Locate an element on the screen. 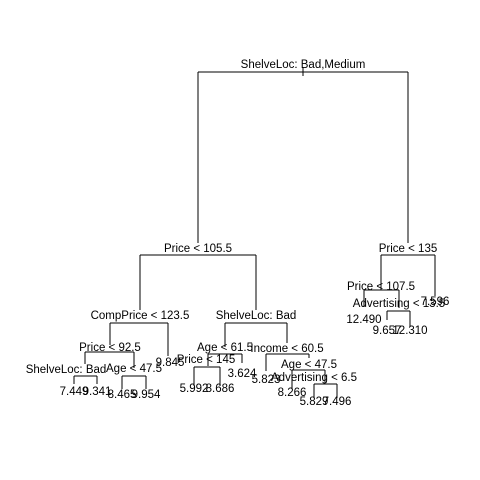 This screenshot has width=480, height=480. split-label-n6: Price < 107.5 is located at coordinates (381, 287).